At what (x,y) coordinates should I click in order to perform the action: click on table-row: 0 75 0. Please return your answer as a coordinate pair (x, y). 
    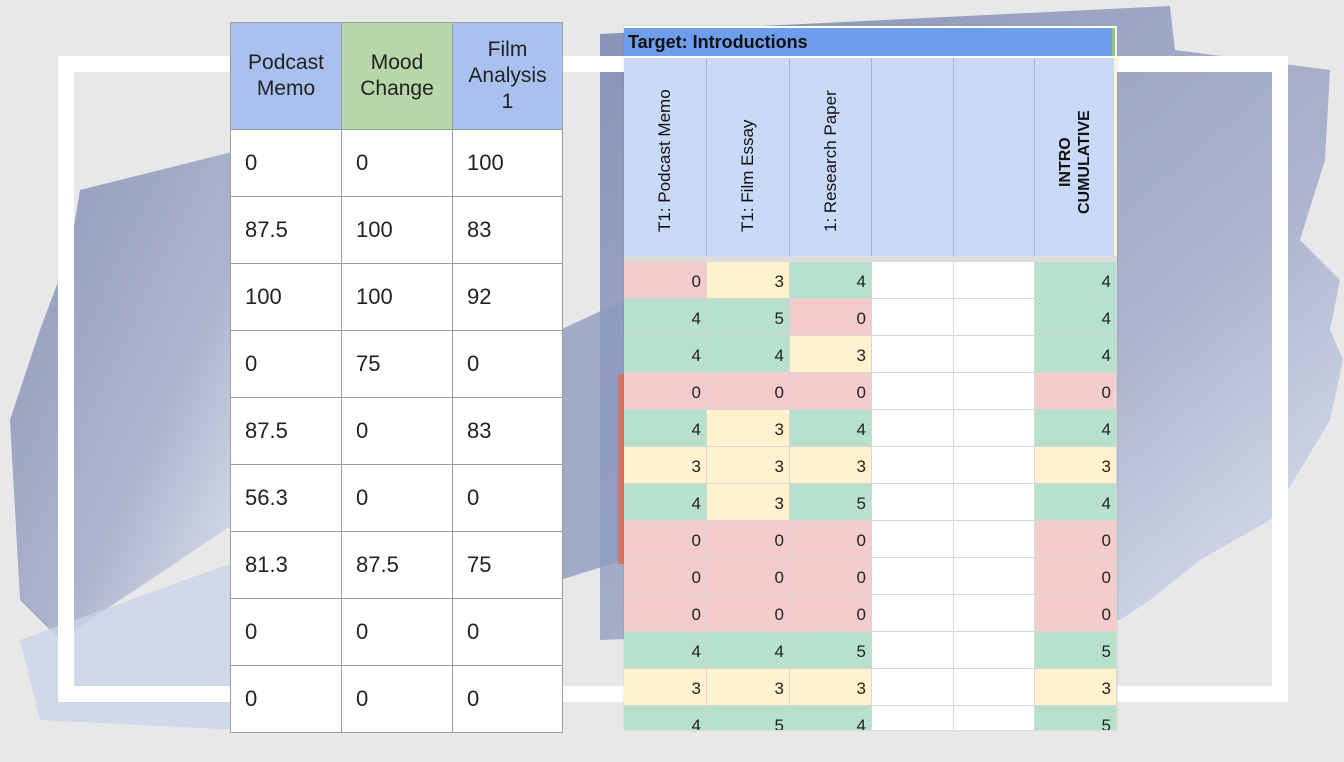
    Looking at the image, I should click on (396, 364).